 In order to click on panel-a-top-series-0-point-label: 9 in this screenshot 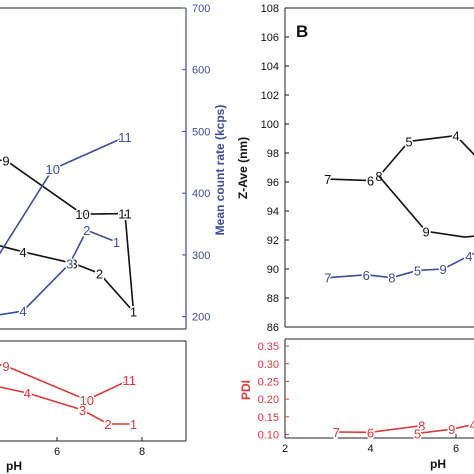, I will do `click(5, 160)`.